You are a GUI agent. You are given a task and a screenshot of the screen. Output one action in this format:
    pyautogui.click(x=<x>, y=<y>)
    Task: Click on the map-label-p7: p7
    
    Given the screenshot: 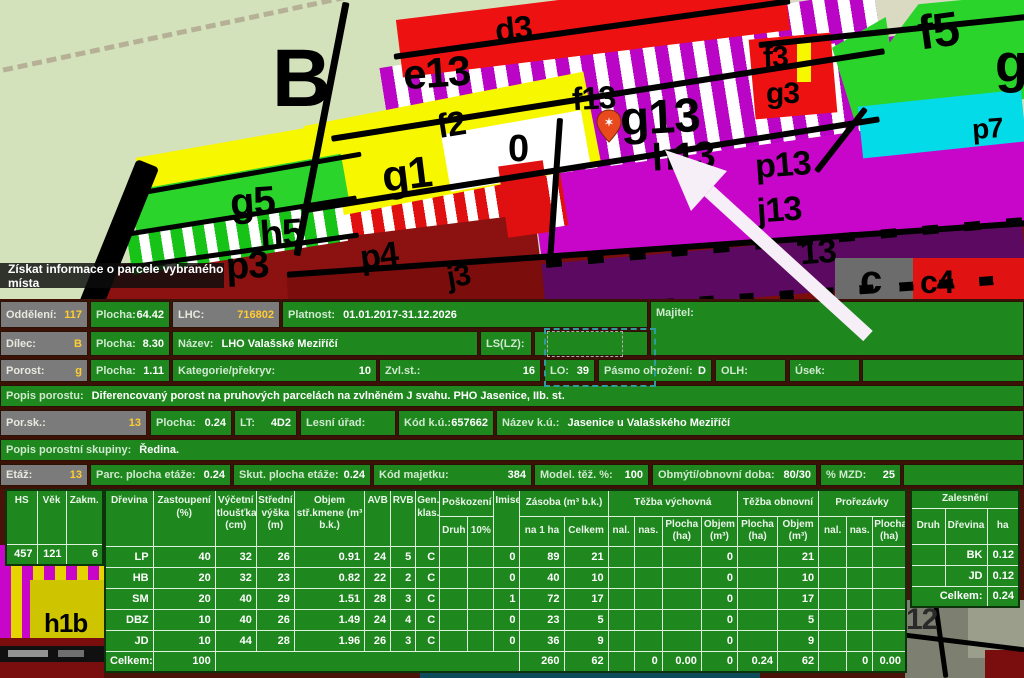 What is the action you would take?
    pyautogui.click(x=987, y=128)
    